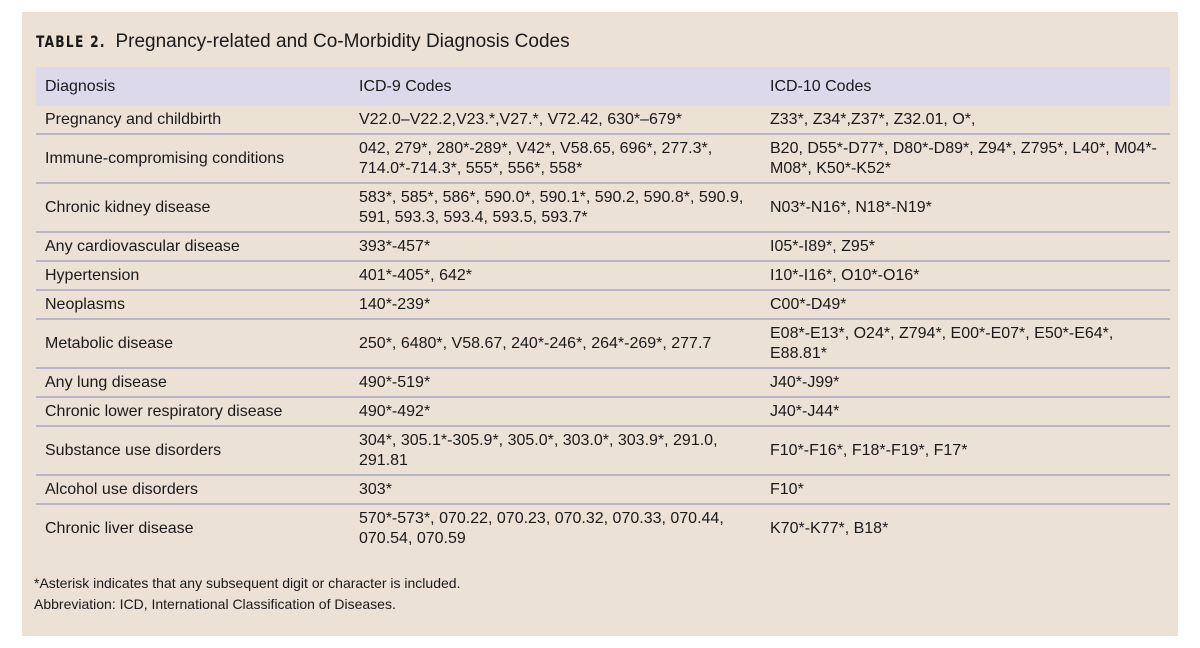 The height and width of the screenshot is (648, 1200). Describe the element at coordinates (965, 120) in the screenshot. I see `icd10-cell: Z33*, Z34*,Z37*, Z32.01, O*,` at that location.